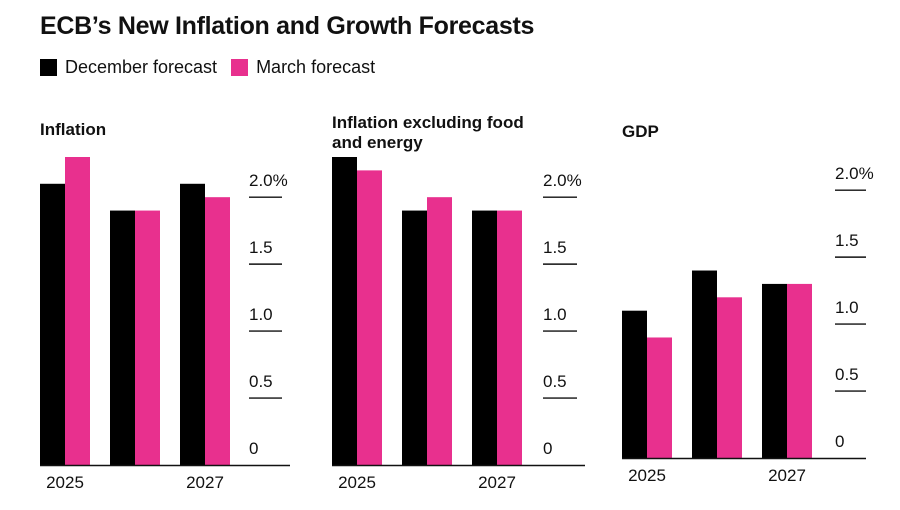  Describe the element at coordinates (316, 67) in the screenshot. I see `legend-label-march: March forecast` at that location.